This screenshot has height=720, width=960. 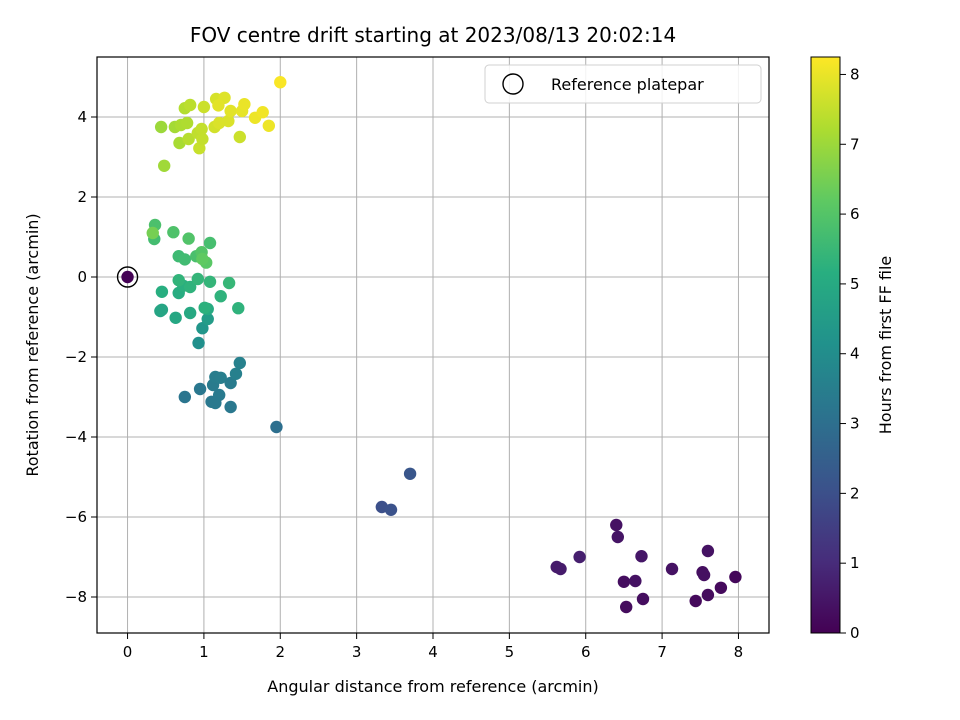 What do you see at coordinates (128, 652) in the screenshot?
I see `x-tick-label: 0` at bounding box center [128, 652].